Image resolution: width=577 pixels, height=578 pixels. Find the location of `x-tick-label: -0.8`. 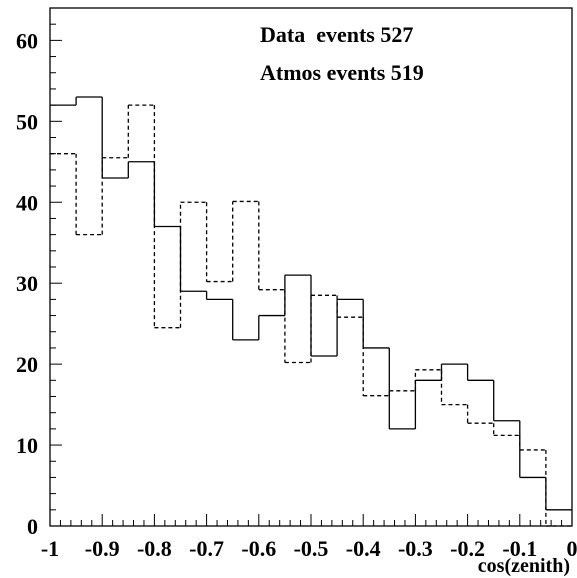

x-tick-label: -0.8 is located at coordinates (154, 548).